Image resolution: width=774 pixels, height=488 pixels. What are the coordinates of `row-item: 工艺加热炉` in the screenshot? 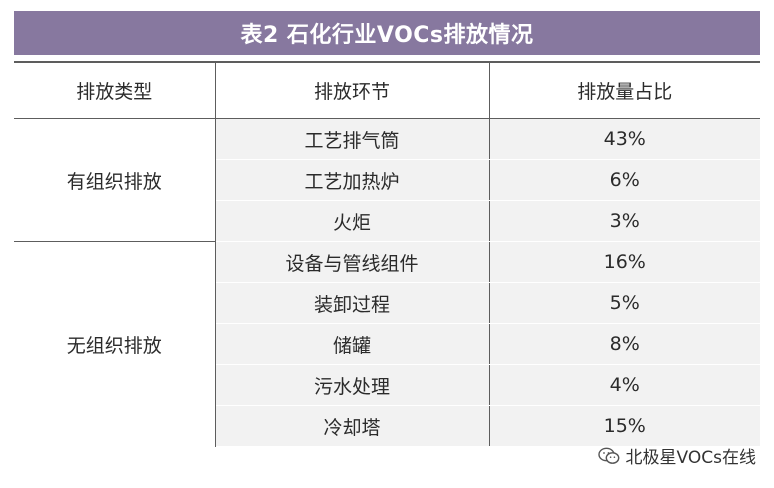 It's located at (352, 180).